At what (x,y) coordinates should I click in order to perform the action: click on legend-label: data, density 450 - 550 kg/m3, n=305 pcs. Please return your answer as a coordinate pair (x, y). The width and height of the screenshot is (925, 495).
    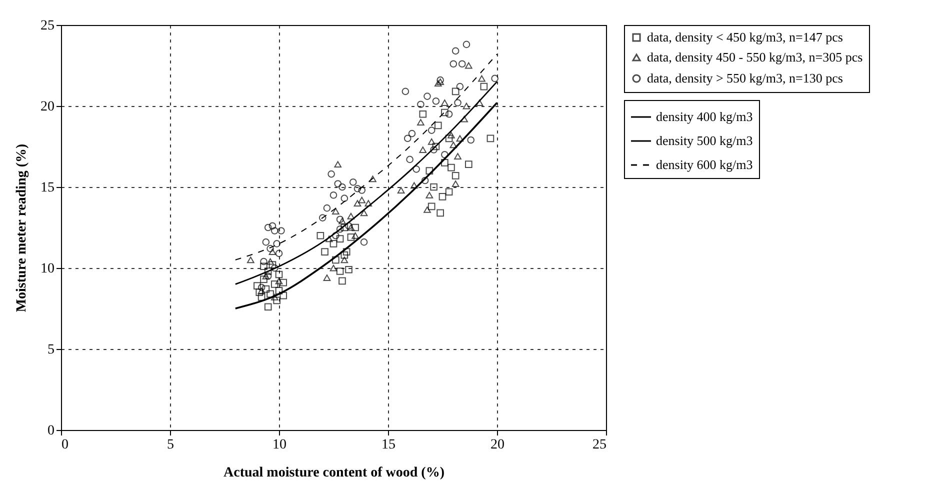
    Looking at the image, I should click on (755, 57).